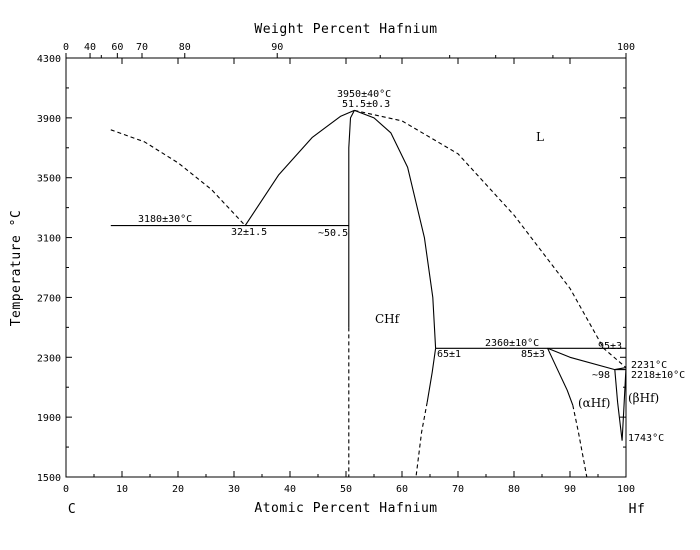 The height and width of the screenshot is (550, 700). Describe the element at coordinates (49, 418) in the screenshot. I see `y-tick-label: 1900` at that location.